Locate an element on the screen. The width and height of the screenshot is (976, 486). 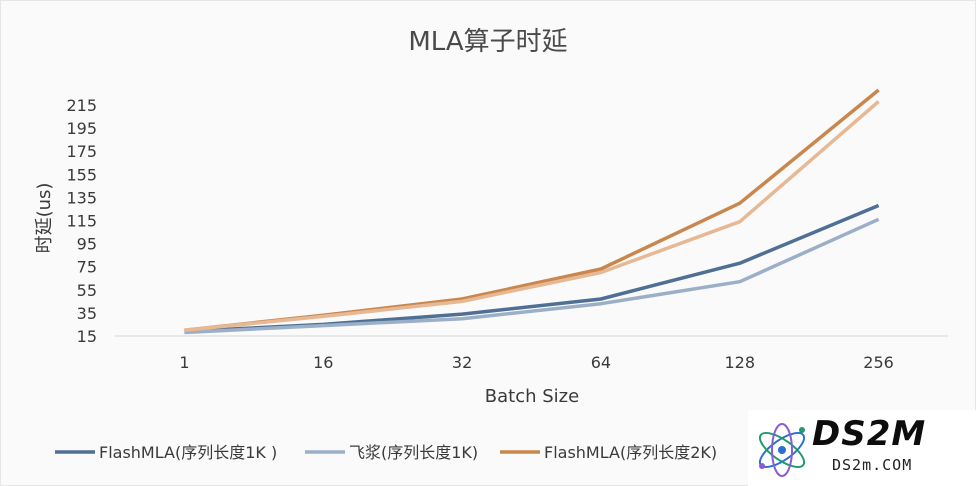
y-tick-labels: 15 35 55 75 95 115 135 155 175 195 215 is located at coordinates (81, 221).